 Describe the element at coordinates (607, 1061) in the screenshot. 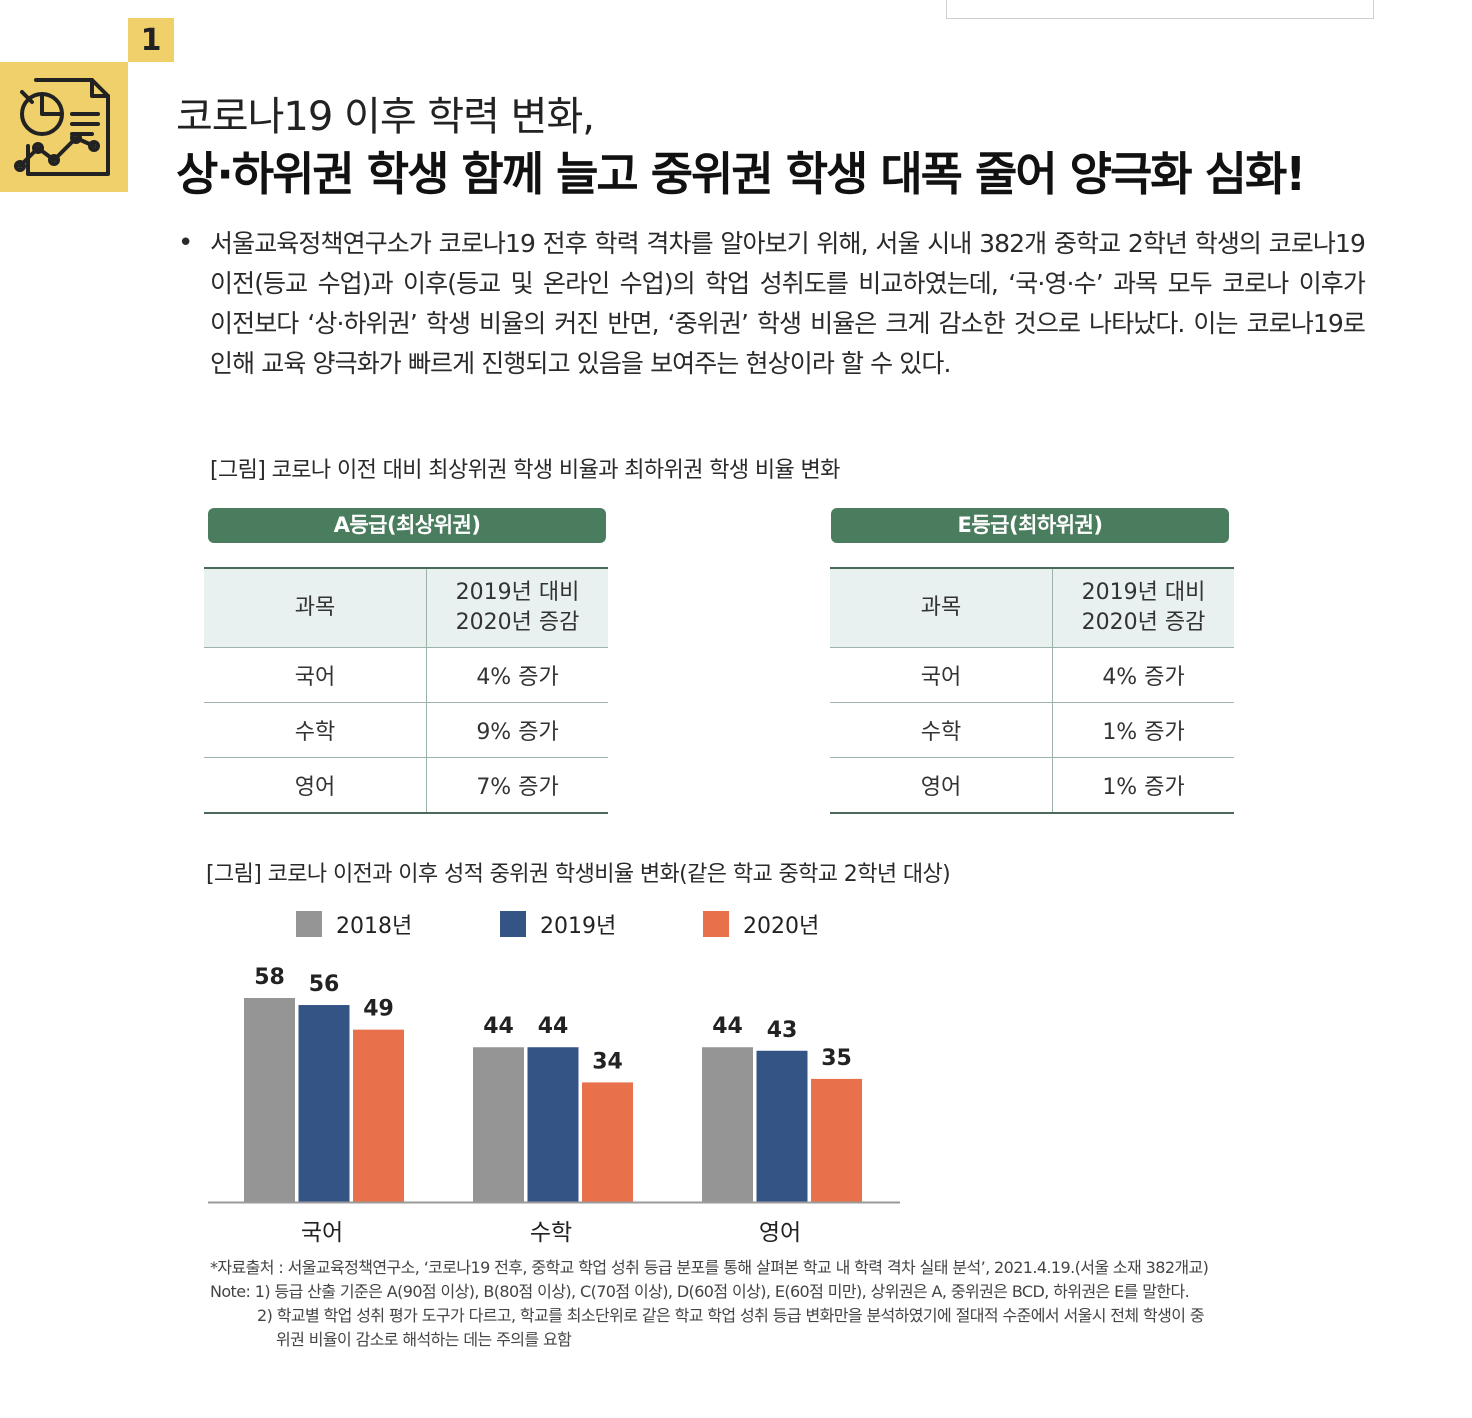

I see `bar-value-label: 34` at that location.